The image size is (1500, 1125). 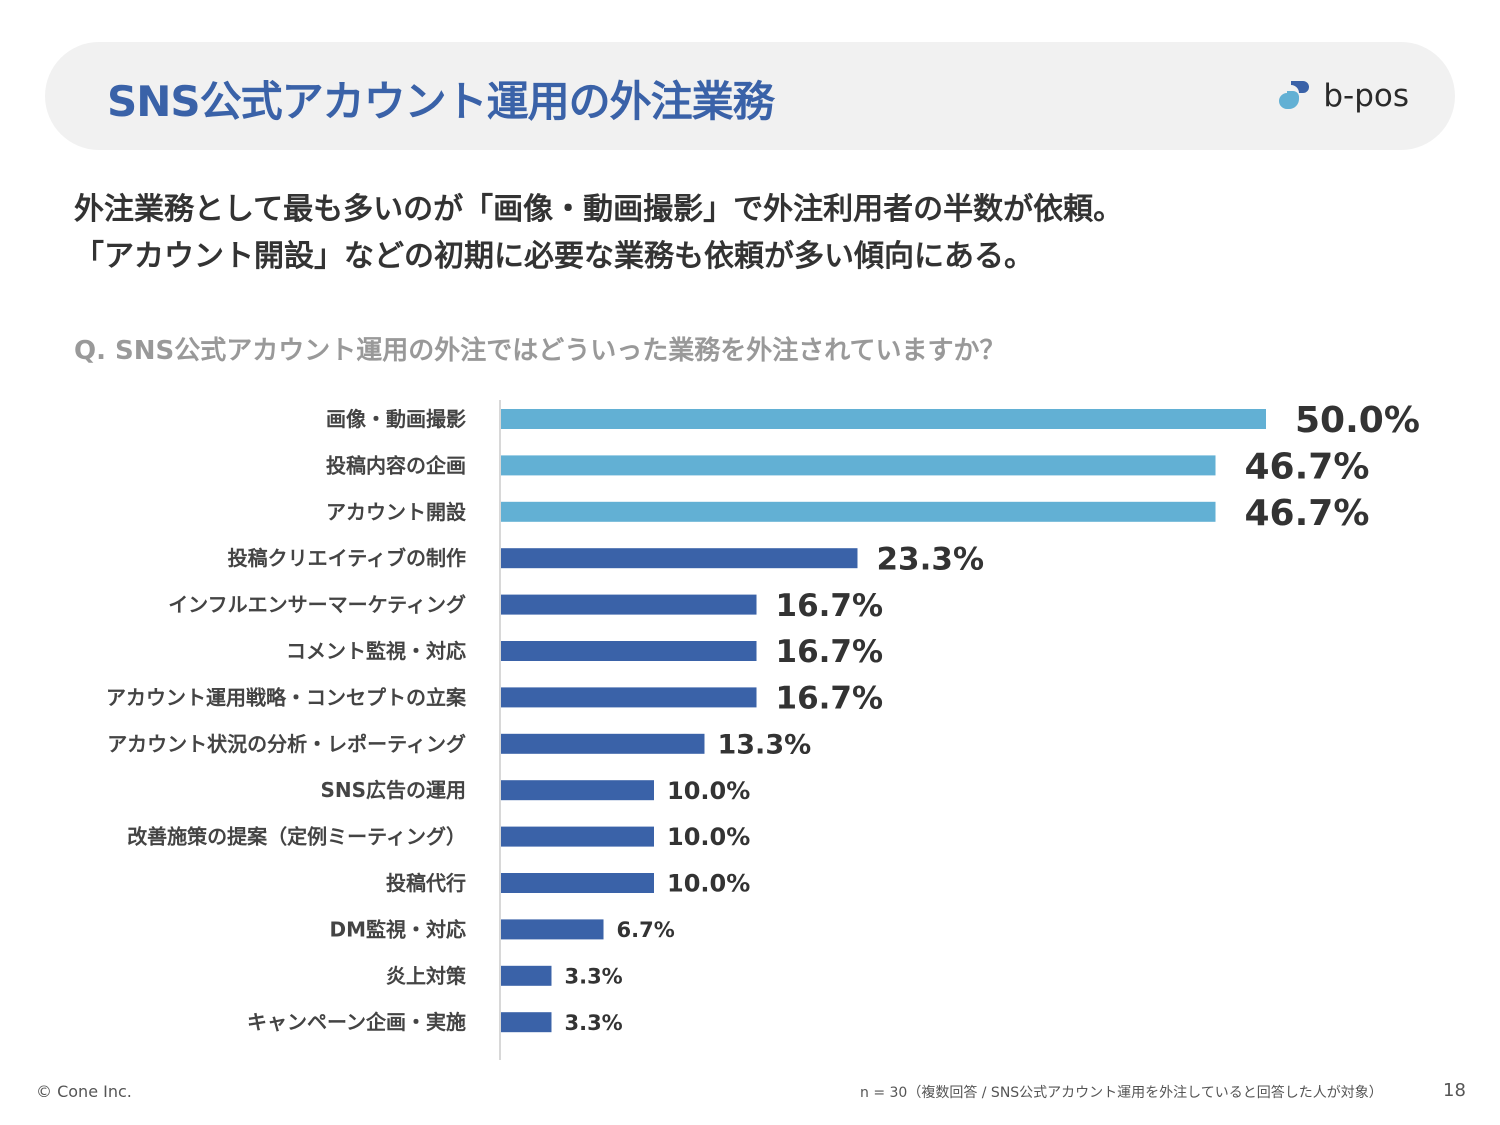 What do you see at coordinates (540, 351) in the screenshot?
I see `survey-question: Q. SNS公式アカウント運用の外注ではどういった業務を外注されていますか？` at bounding box center [540, 351].